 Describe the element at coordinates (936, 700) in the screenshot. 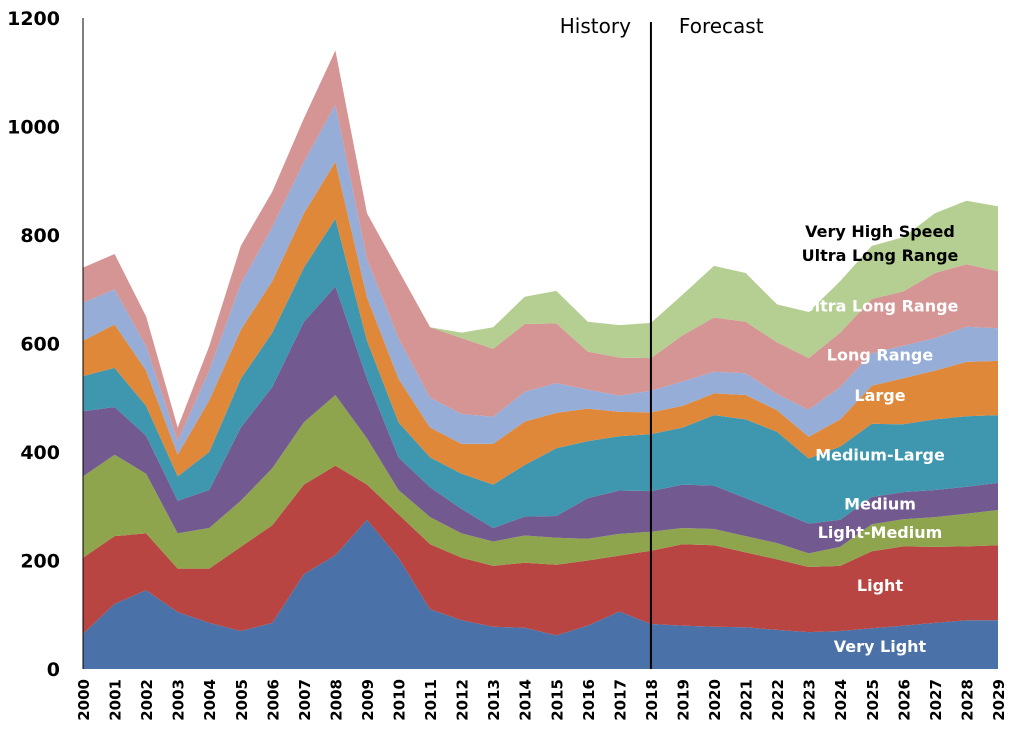

I see `x-tick-label: 2027` at that location.